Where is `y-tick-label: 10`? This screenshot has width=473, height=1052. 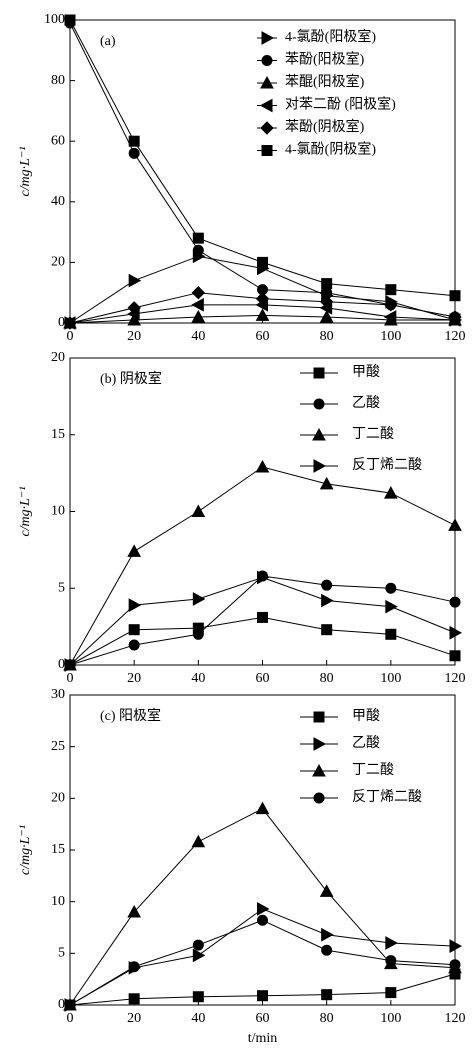
y-tick-label: 10 is located at coordinates (58, 511).